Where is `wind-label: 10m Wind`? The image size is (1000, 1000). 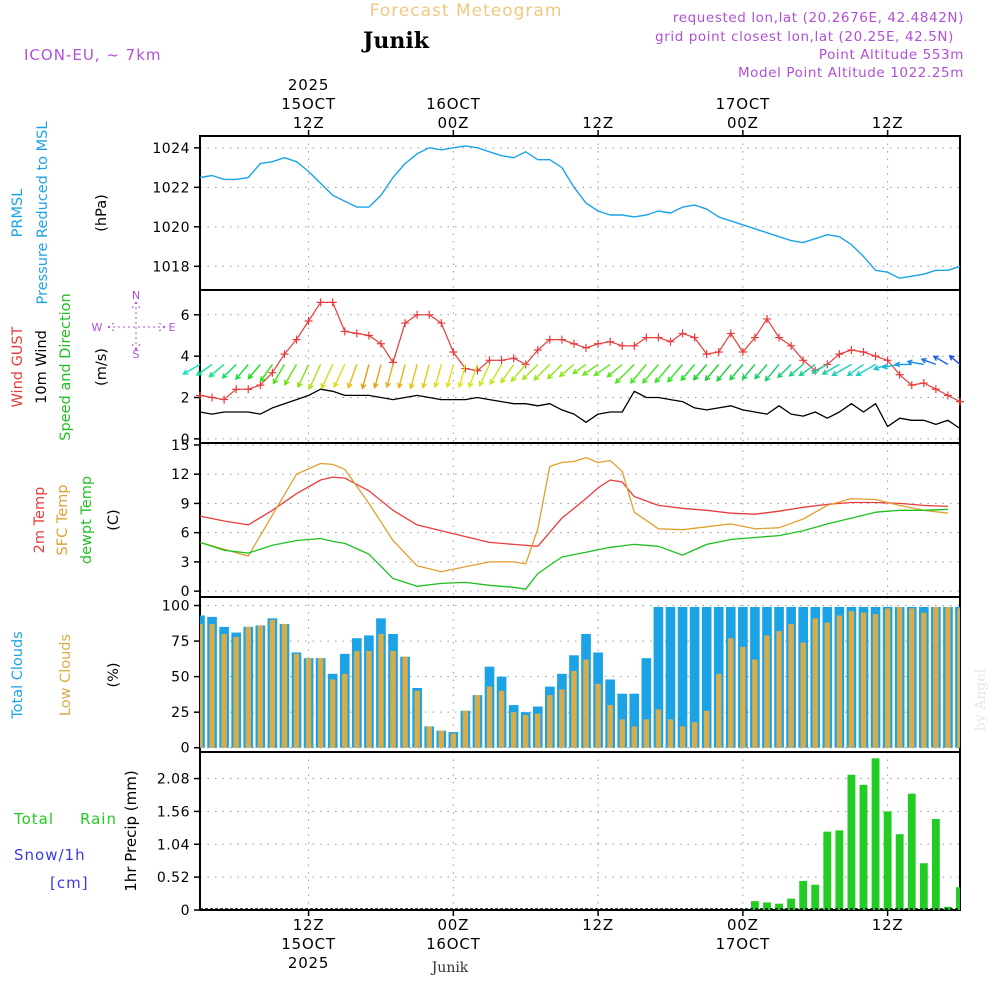 wind-label: 10m Wind is located at coordinates (42, 367).